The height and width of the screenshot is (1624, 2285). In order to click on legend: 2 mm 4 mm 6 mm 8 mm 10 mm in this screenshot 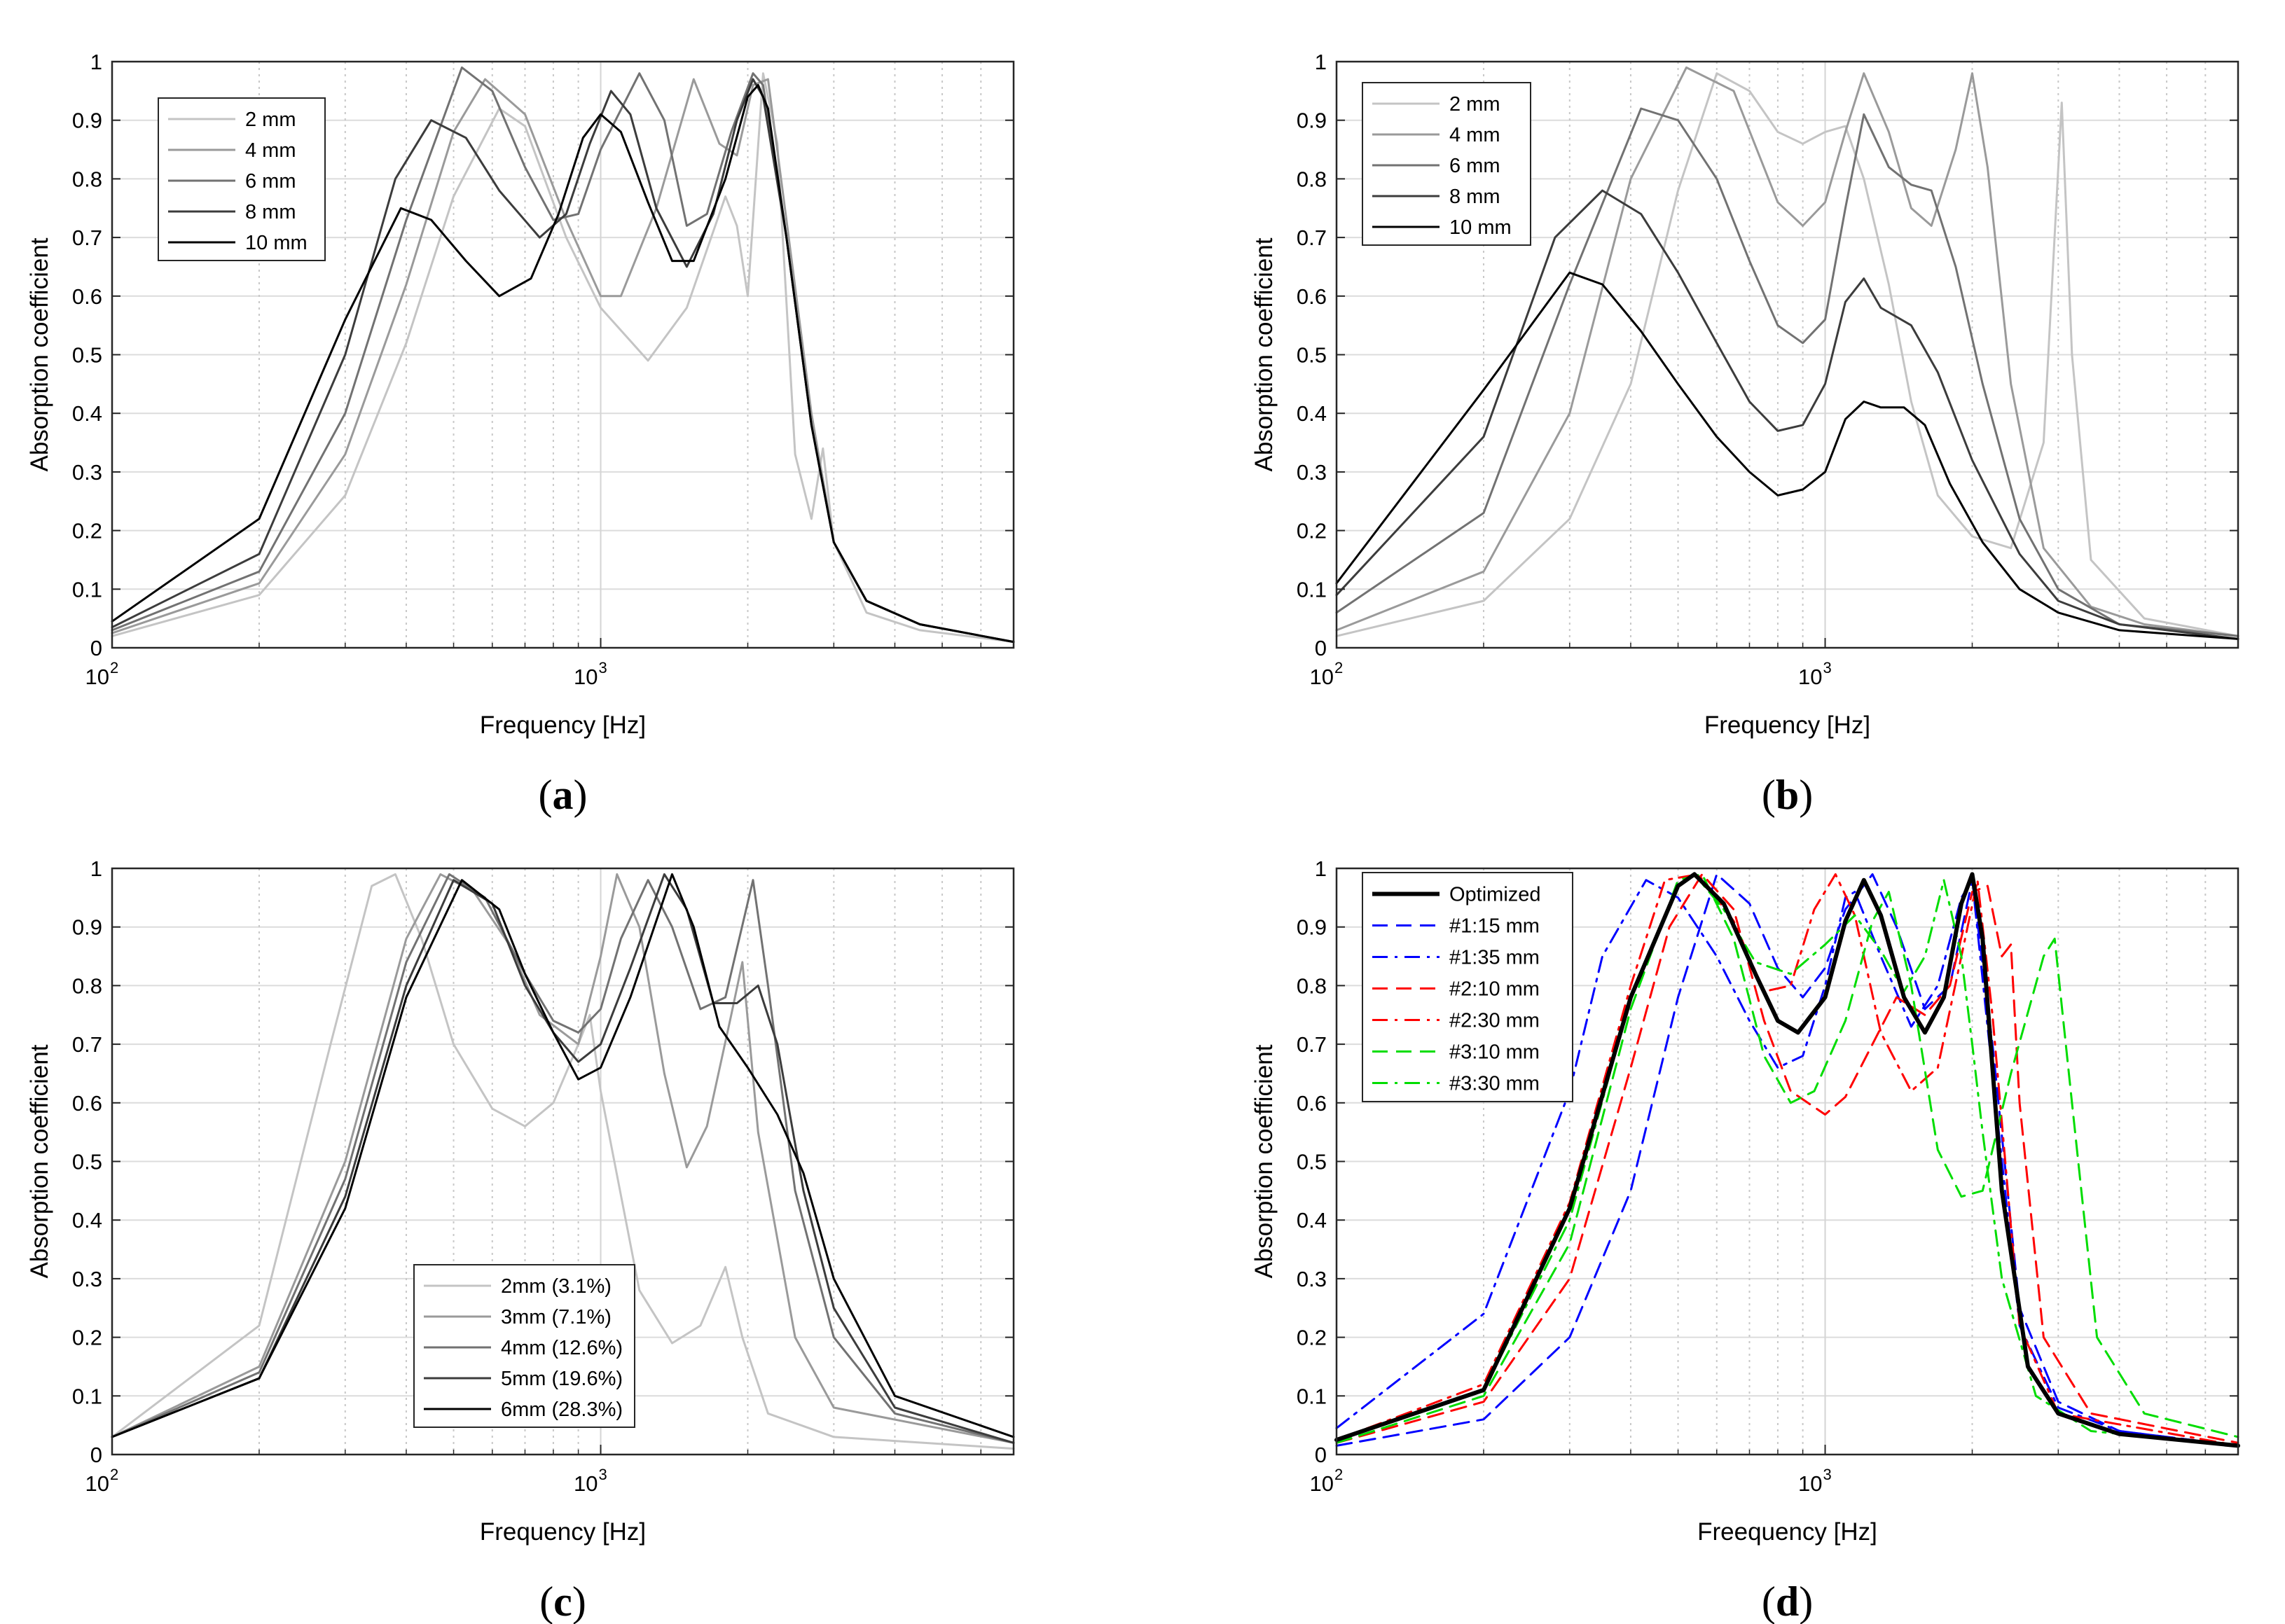, I will do `click(242, 179)`.